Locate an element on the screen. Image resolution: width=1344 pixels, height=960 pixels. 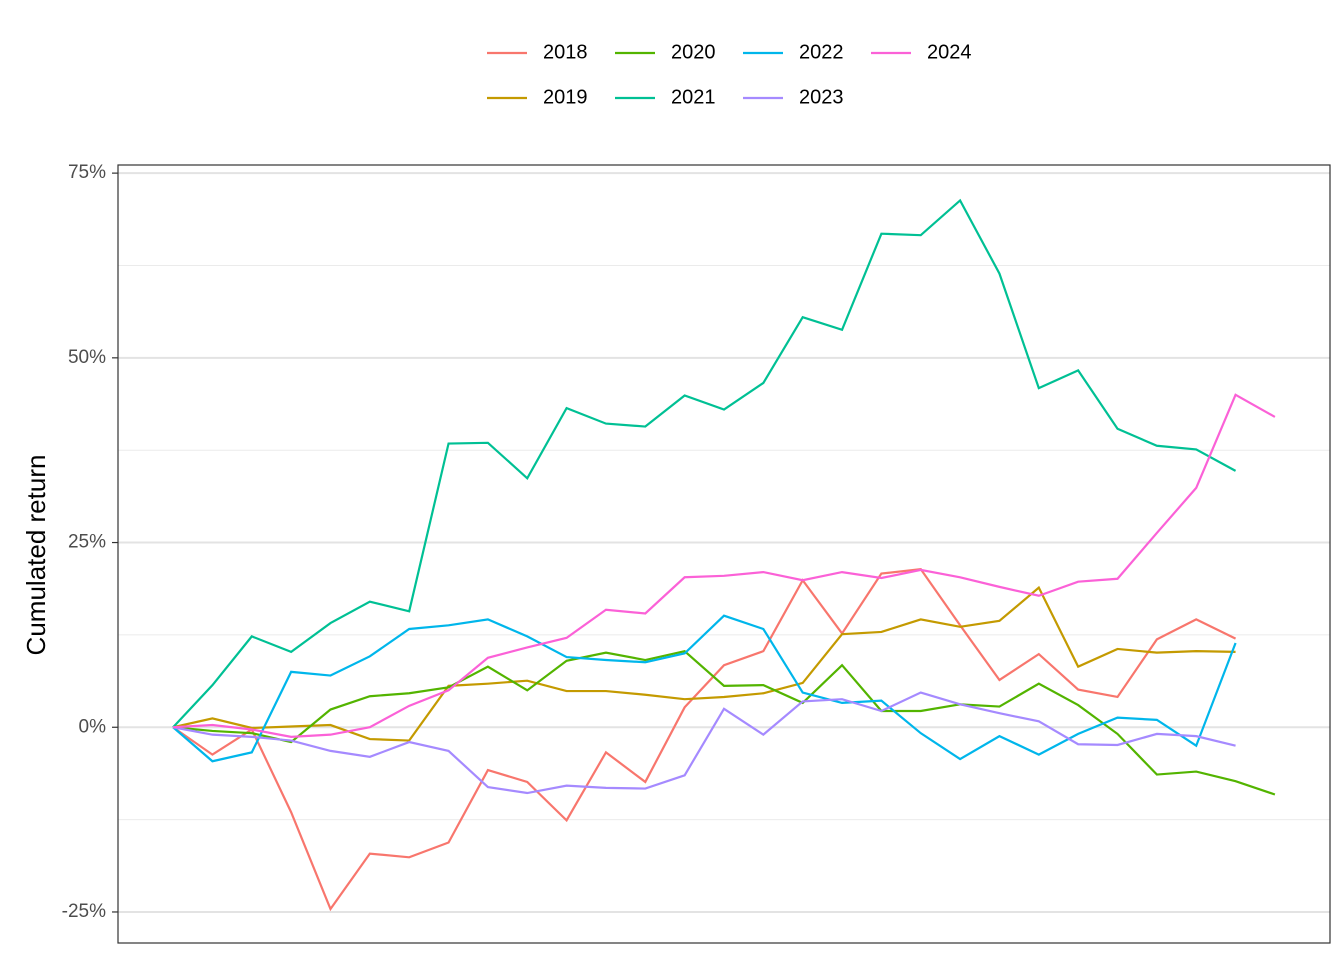
y-tick-label: 25% is located at coordinates (87, 542).